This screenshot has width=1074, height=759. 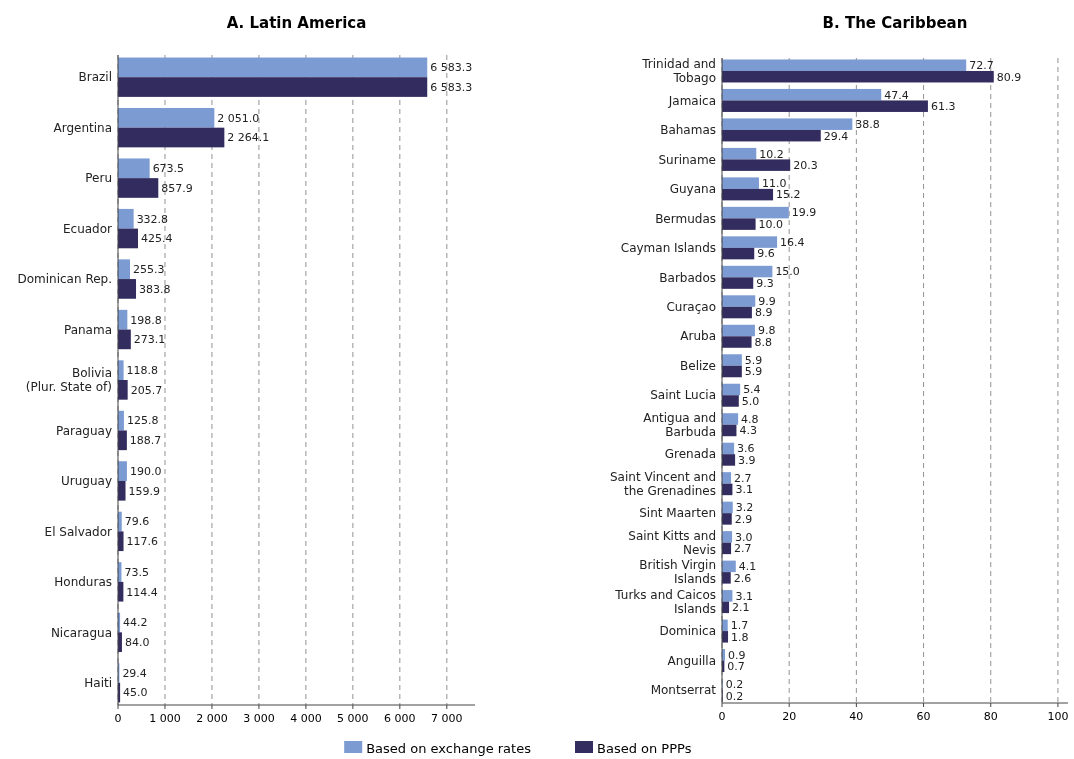 What do you see at coordinates (747, 460) in the screenshot?
I see `data-label: 3.9` at bounding box center [747, 460].